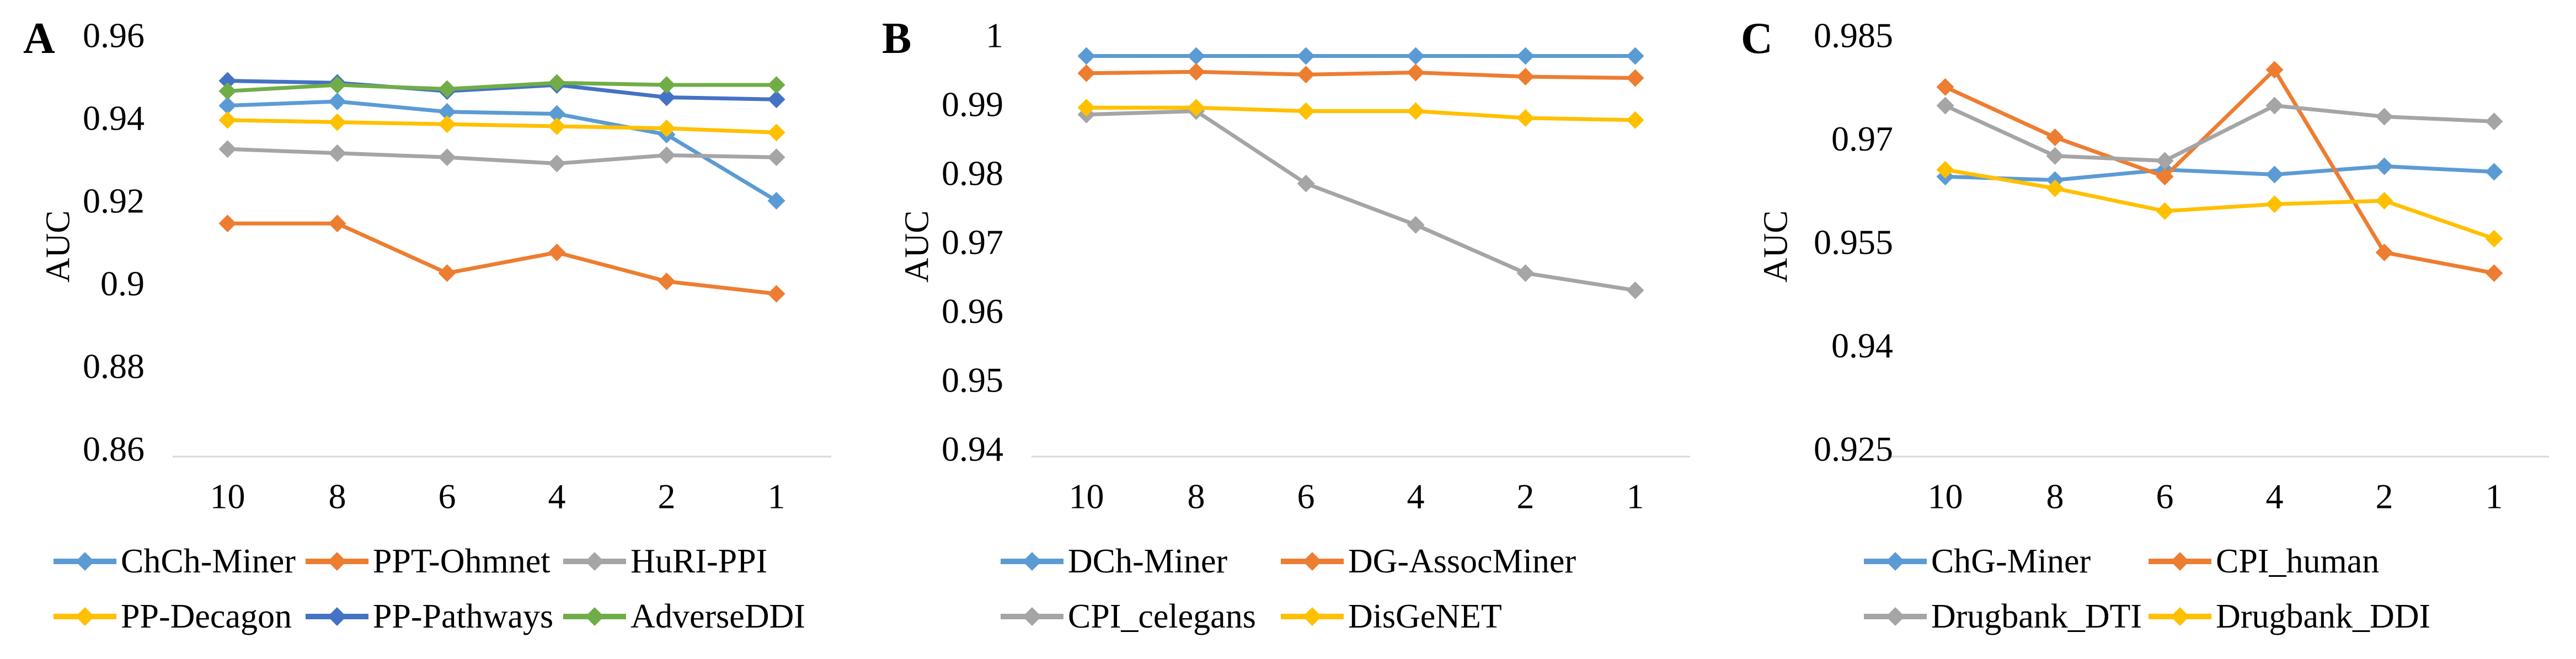  I want to click on legend-item-PP-Pathways: PP-Pathways, so click(429, 616).